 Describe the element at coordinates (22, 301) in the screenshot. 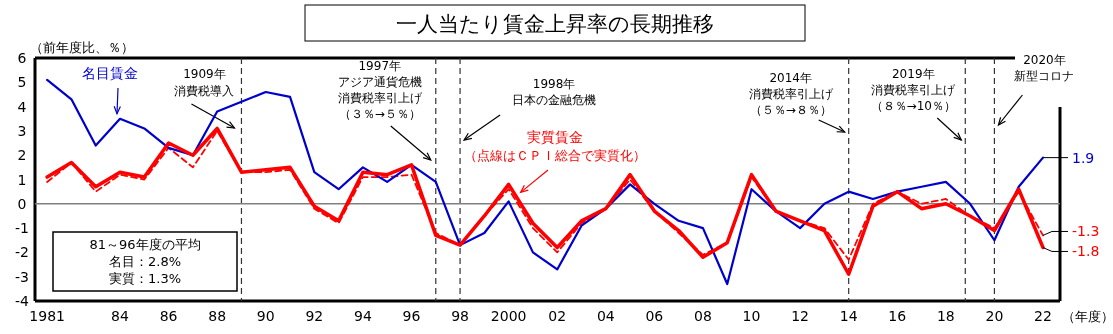

I see `y-tick-label: -4` at that location.